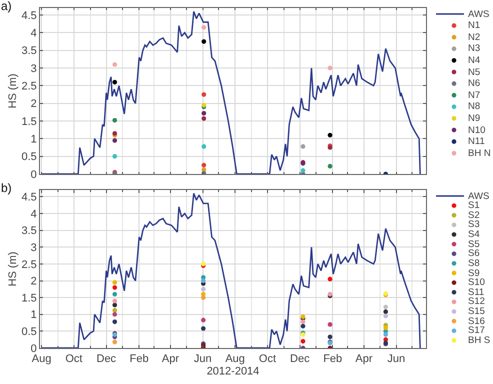  Describe the element at coordinates (332, 359) in the screenshot. I see `x-tick-label: Feb` at that location.